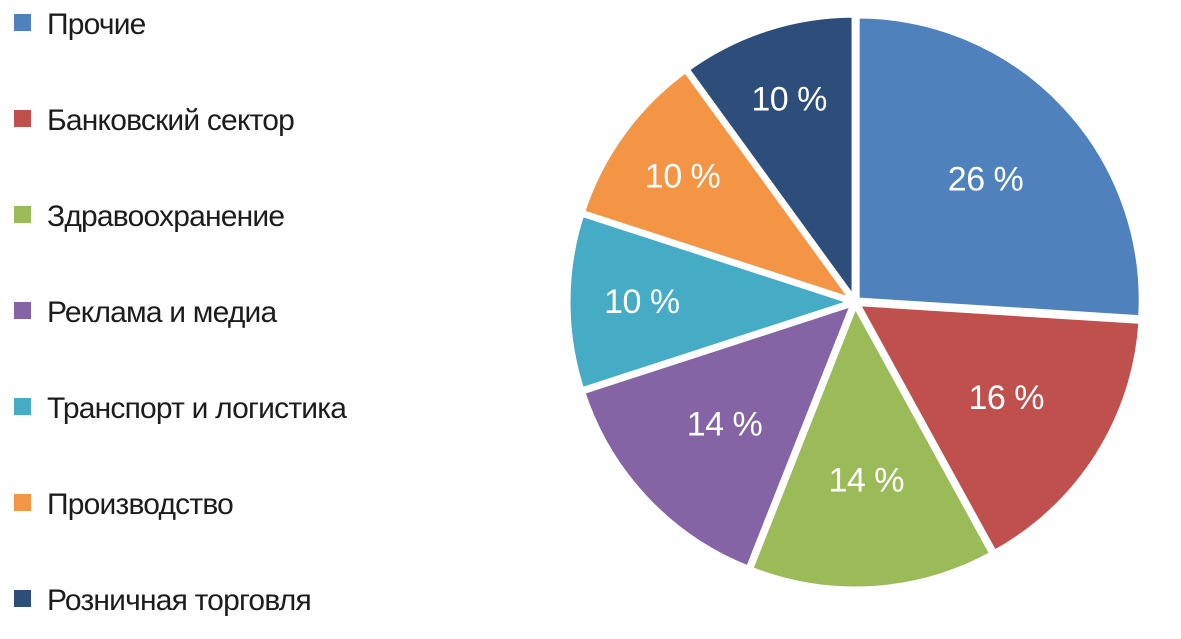  I want to click on legend-item-proizvodstvo: Производство, so click(180, 505).